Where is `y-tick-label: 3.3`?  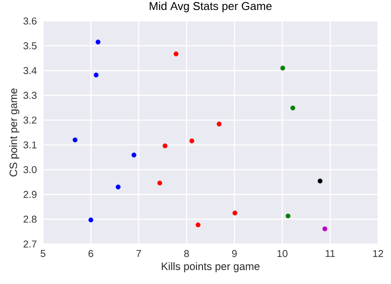 y-tick-label: 3.3 is located at coordinates (30, 95).